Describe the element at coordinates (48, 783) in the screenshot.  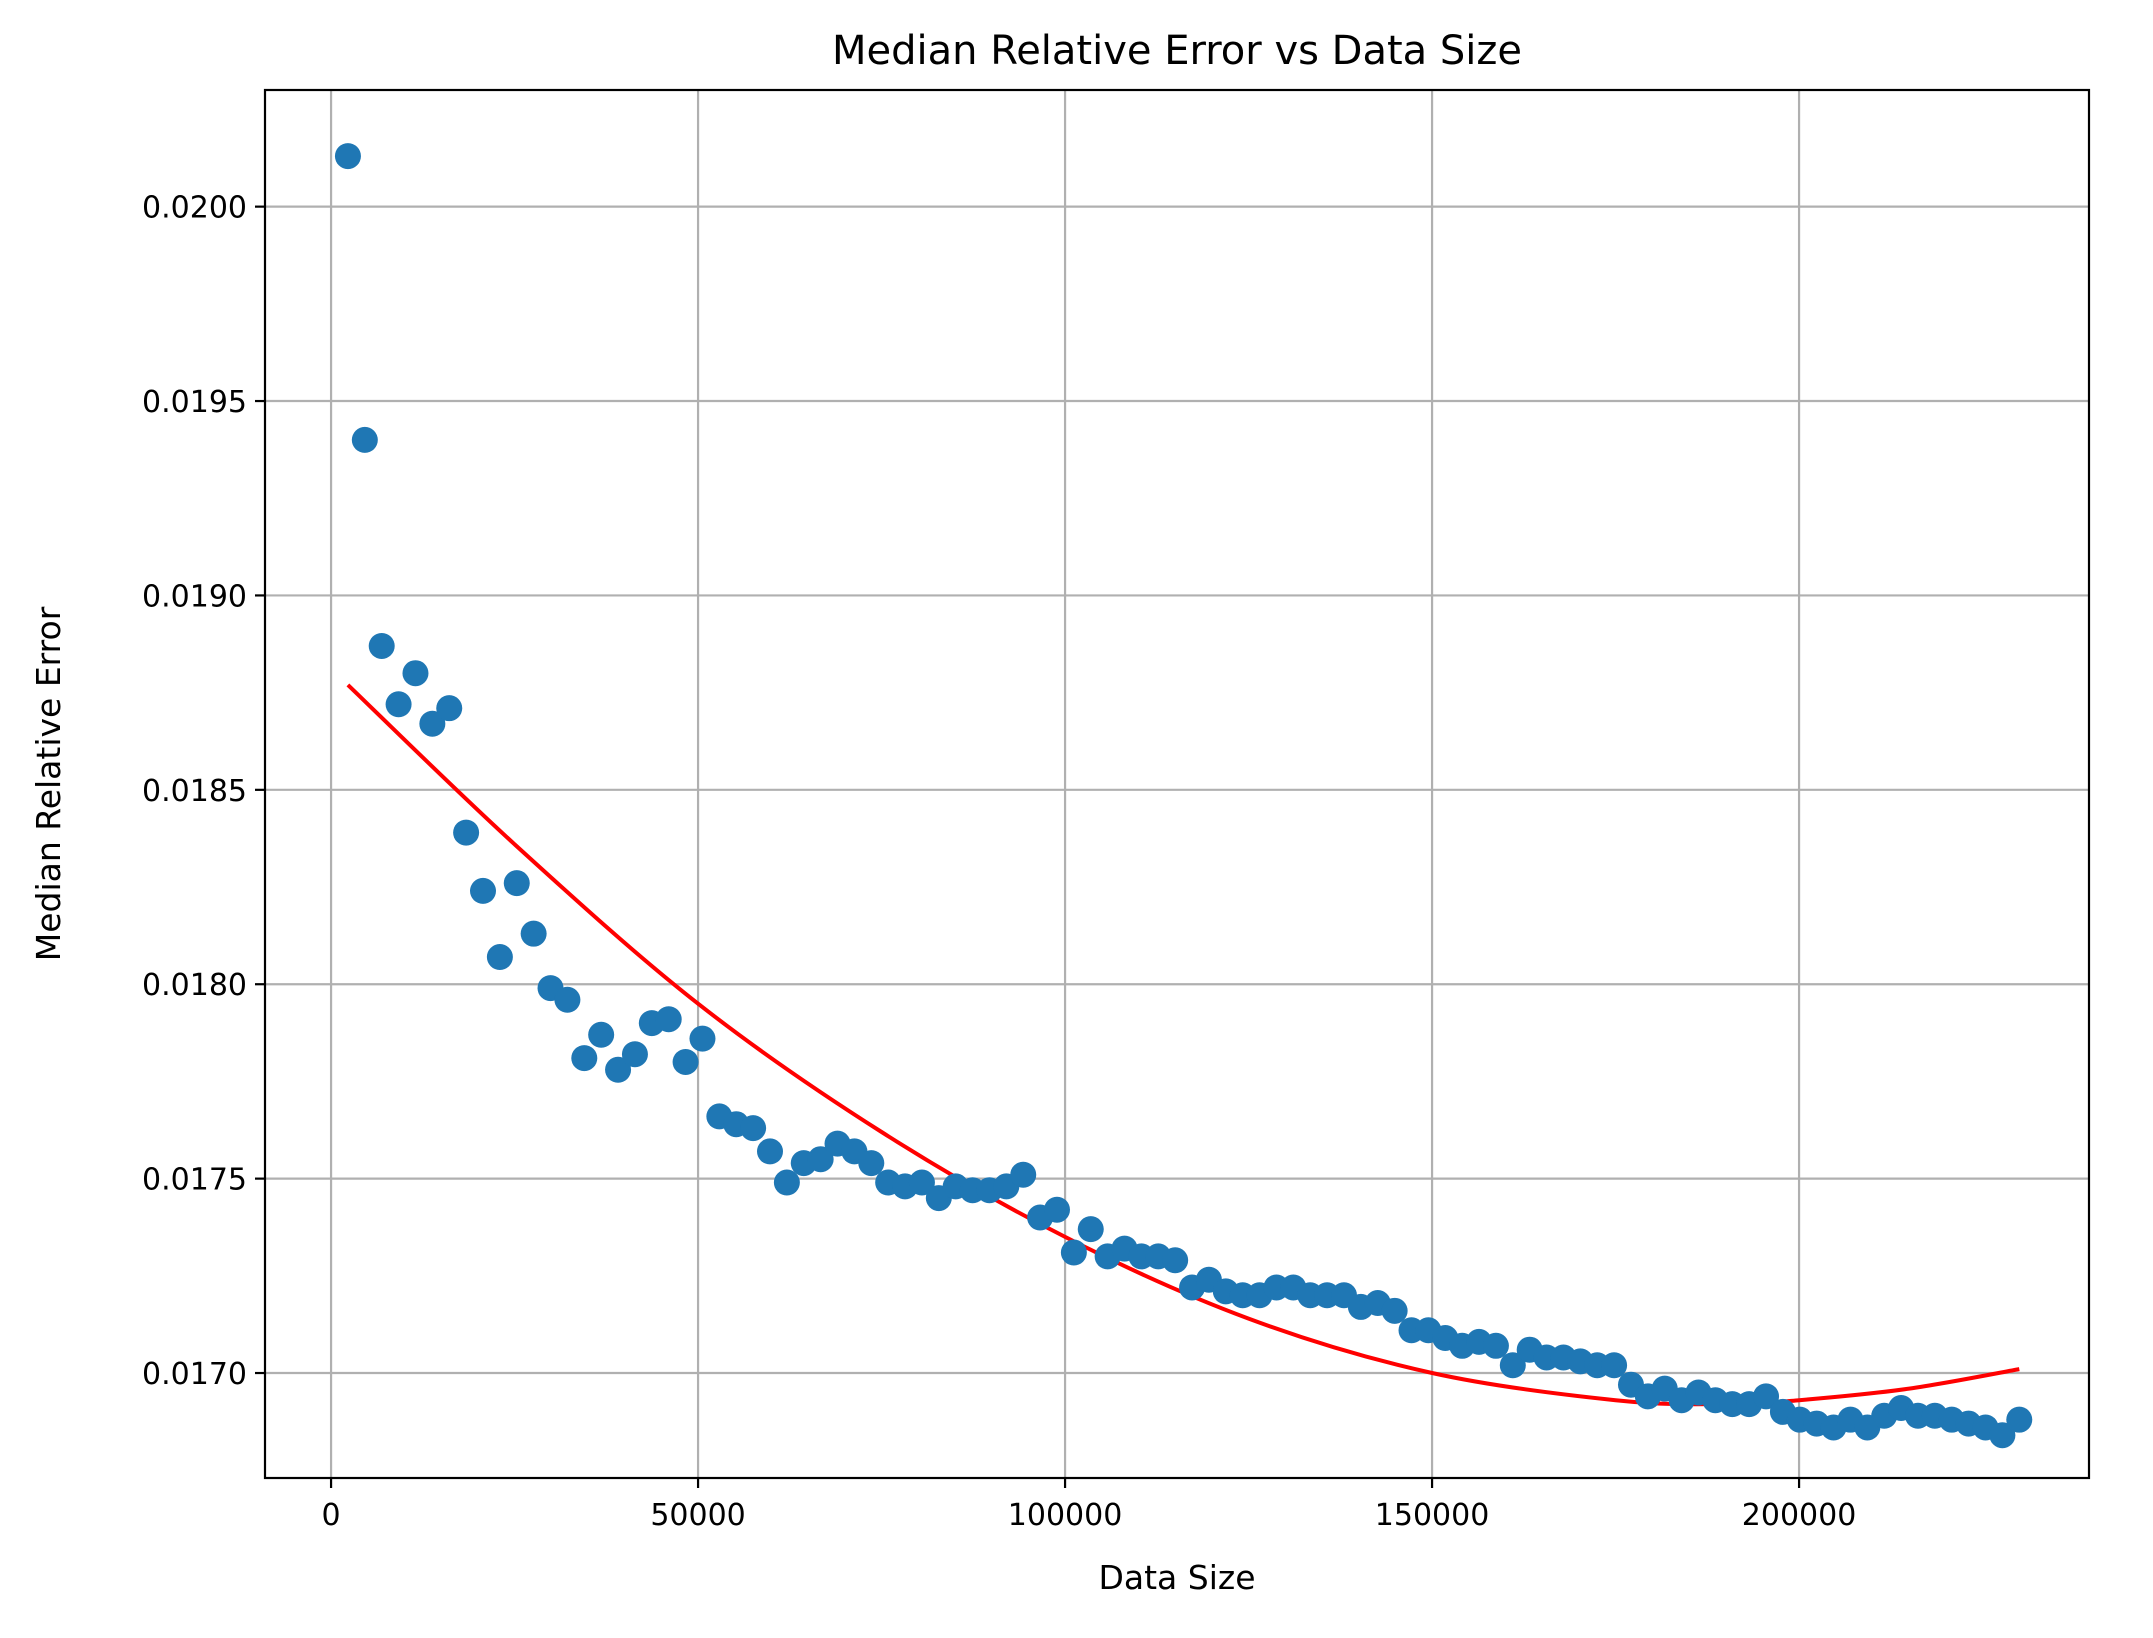
I see `y-axis-label: Median Relative Error` at that location.